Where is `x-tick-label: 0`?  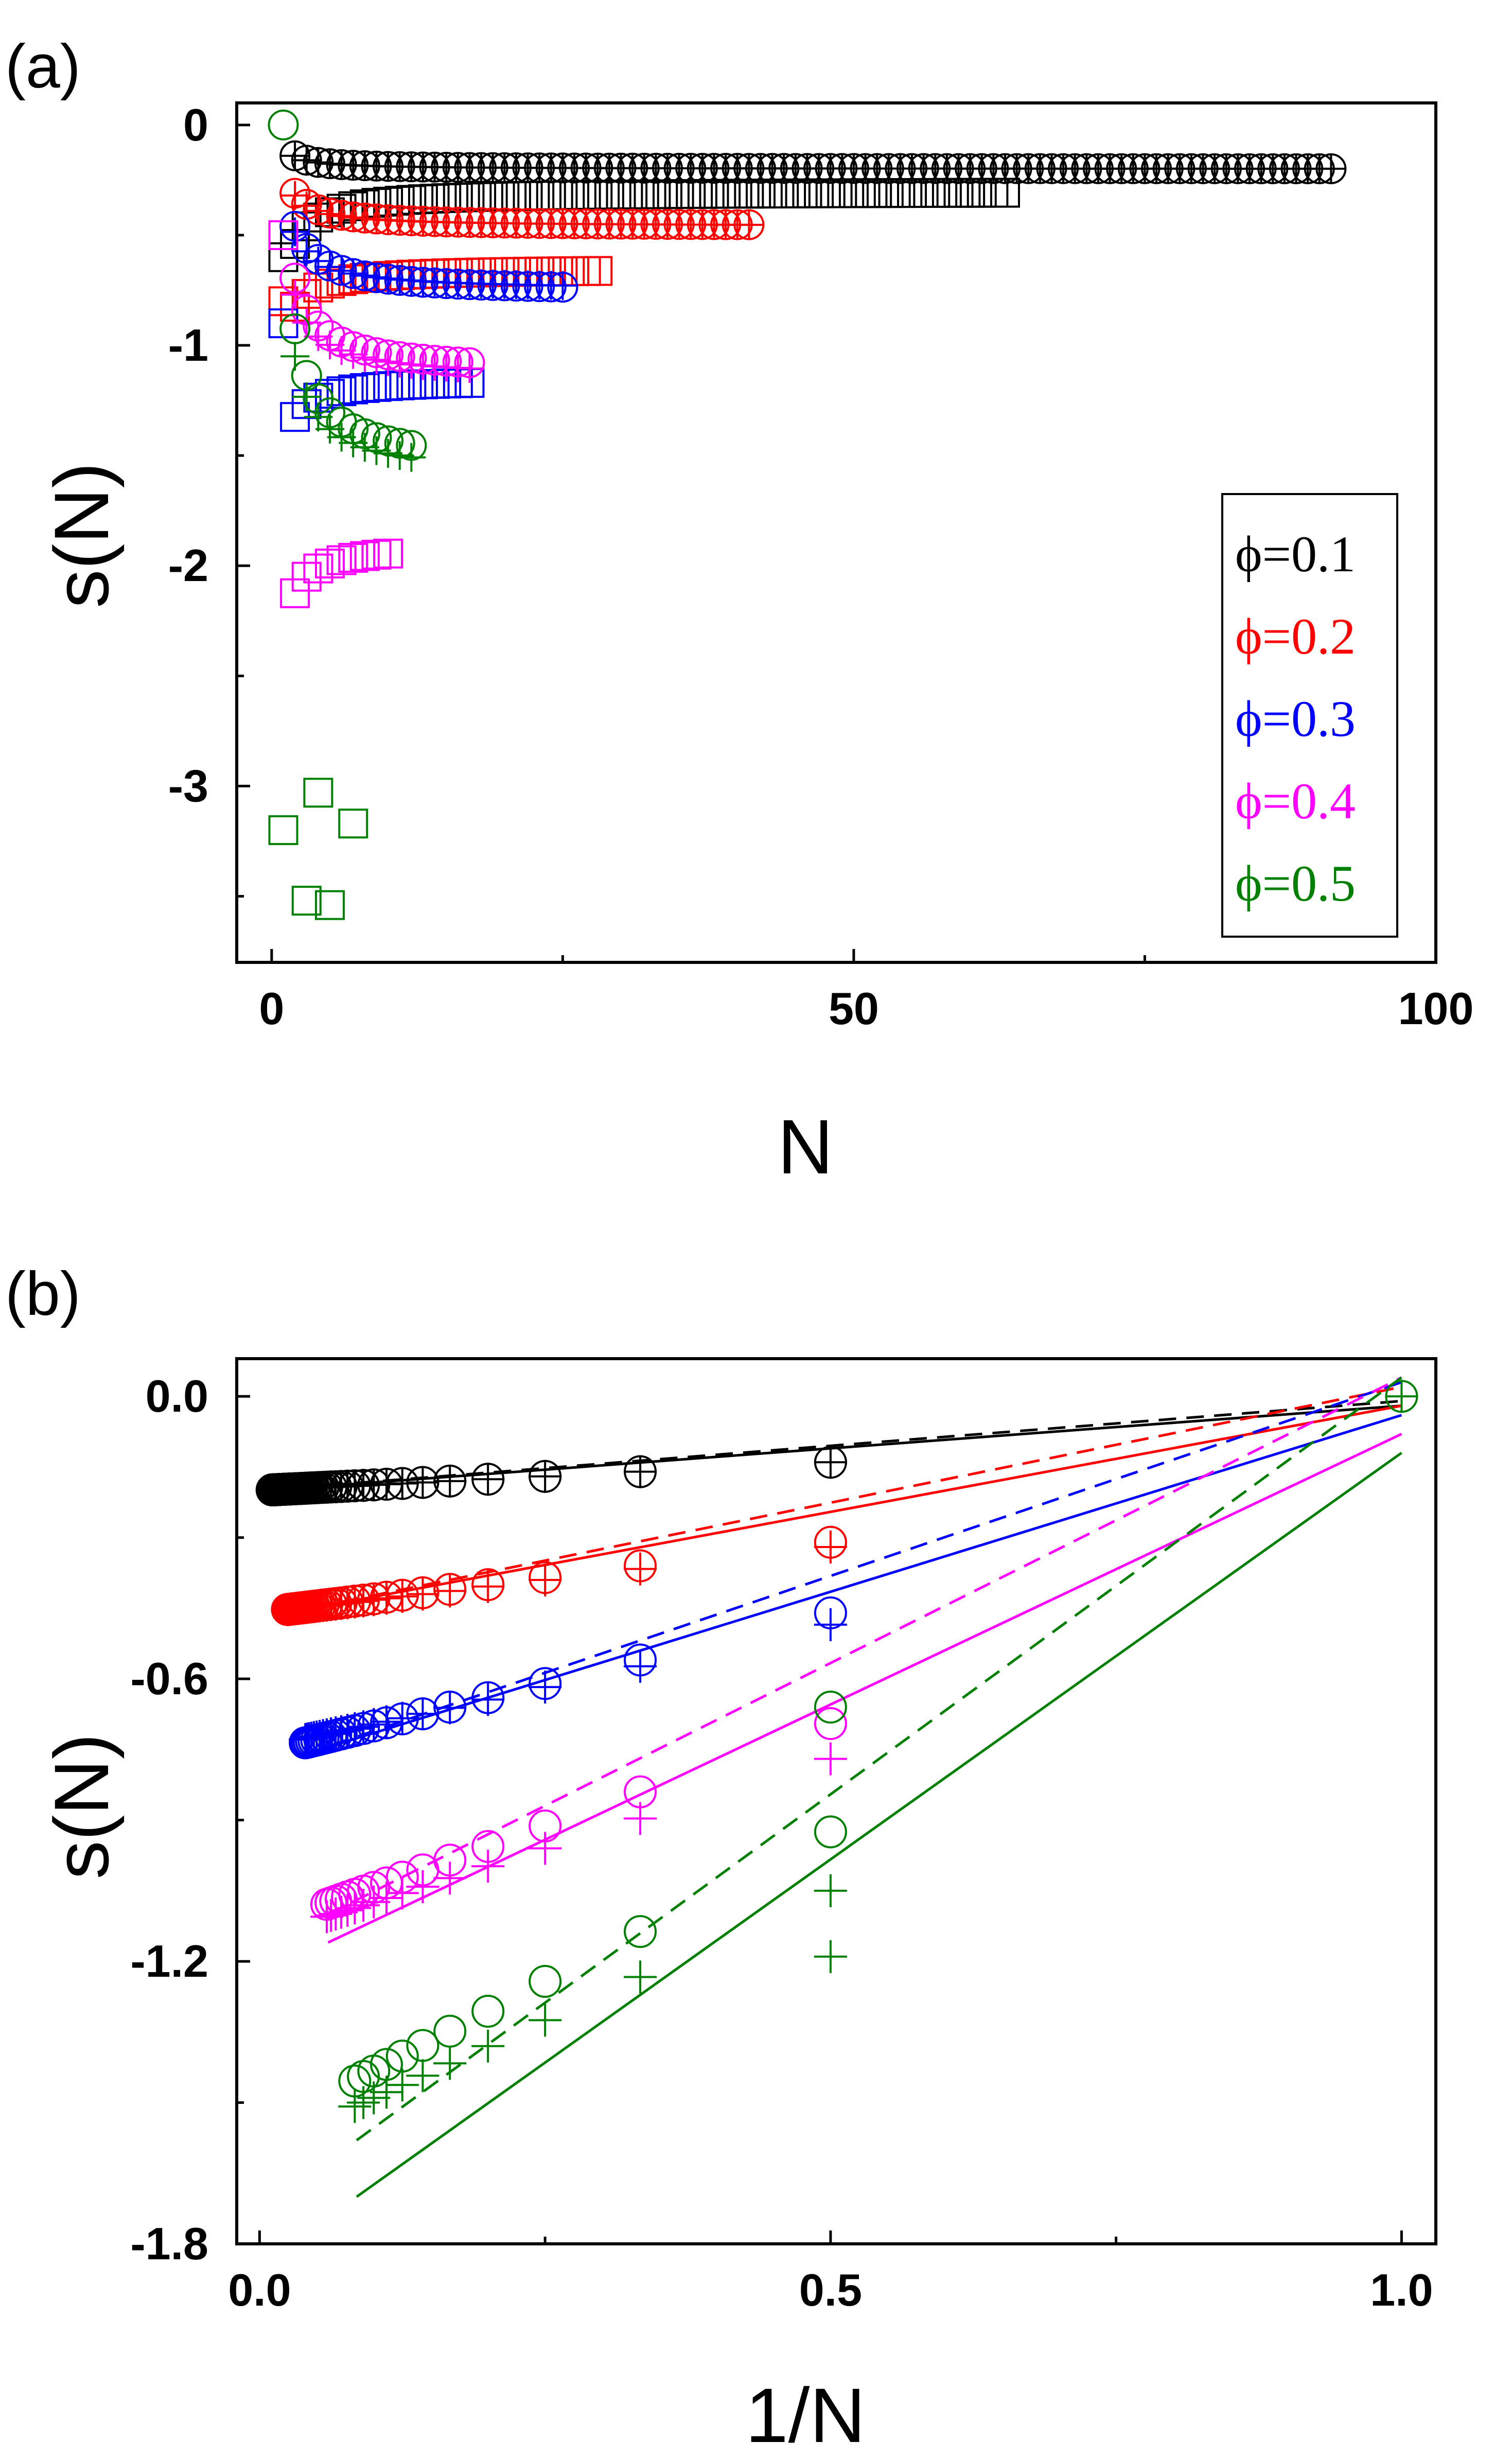 x-tick-label: 0 is located at coordinates (271, 1008).